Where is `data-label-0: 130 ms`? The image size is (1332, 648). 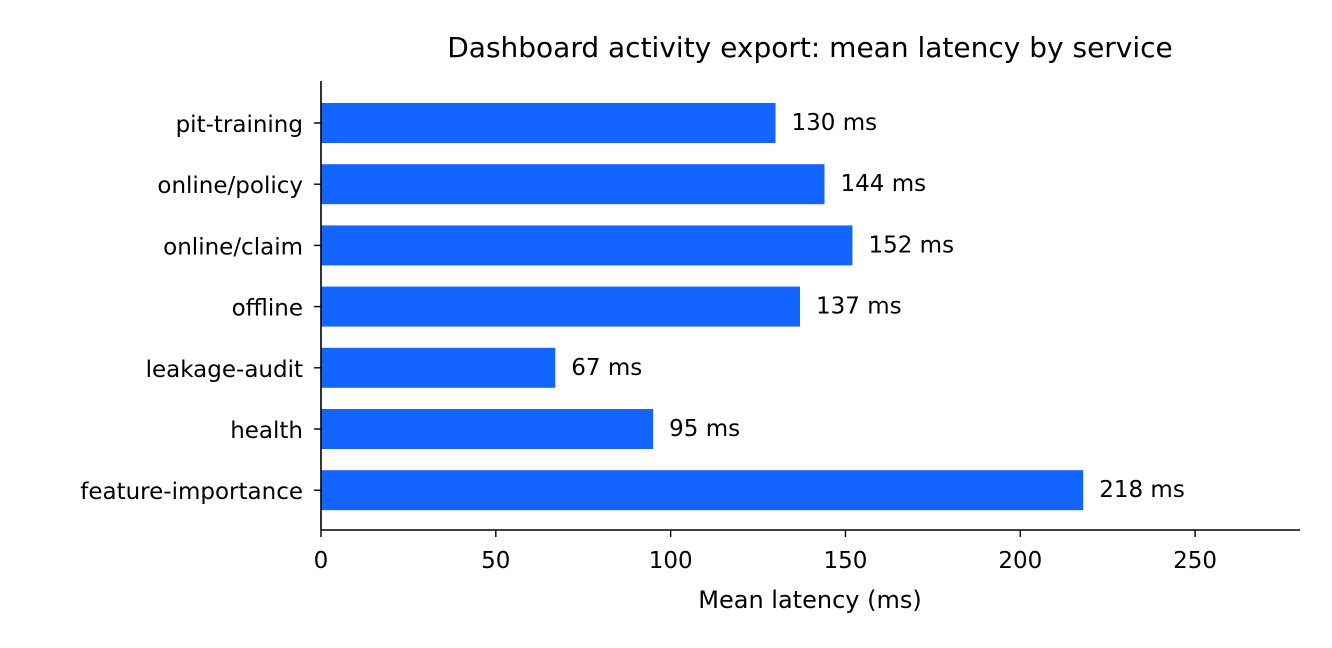
data-label-0: 130 ms is located at coordinates (835, 123).